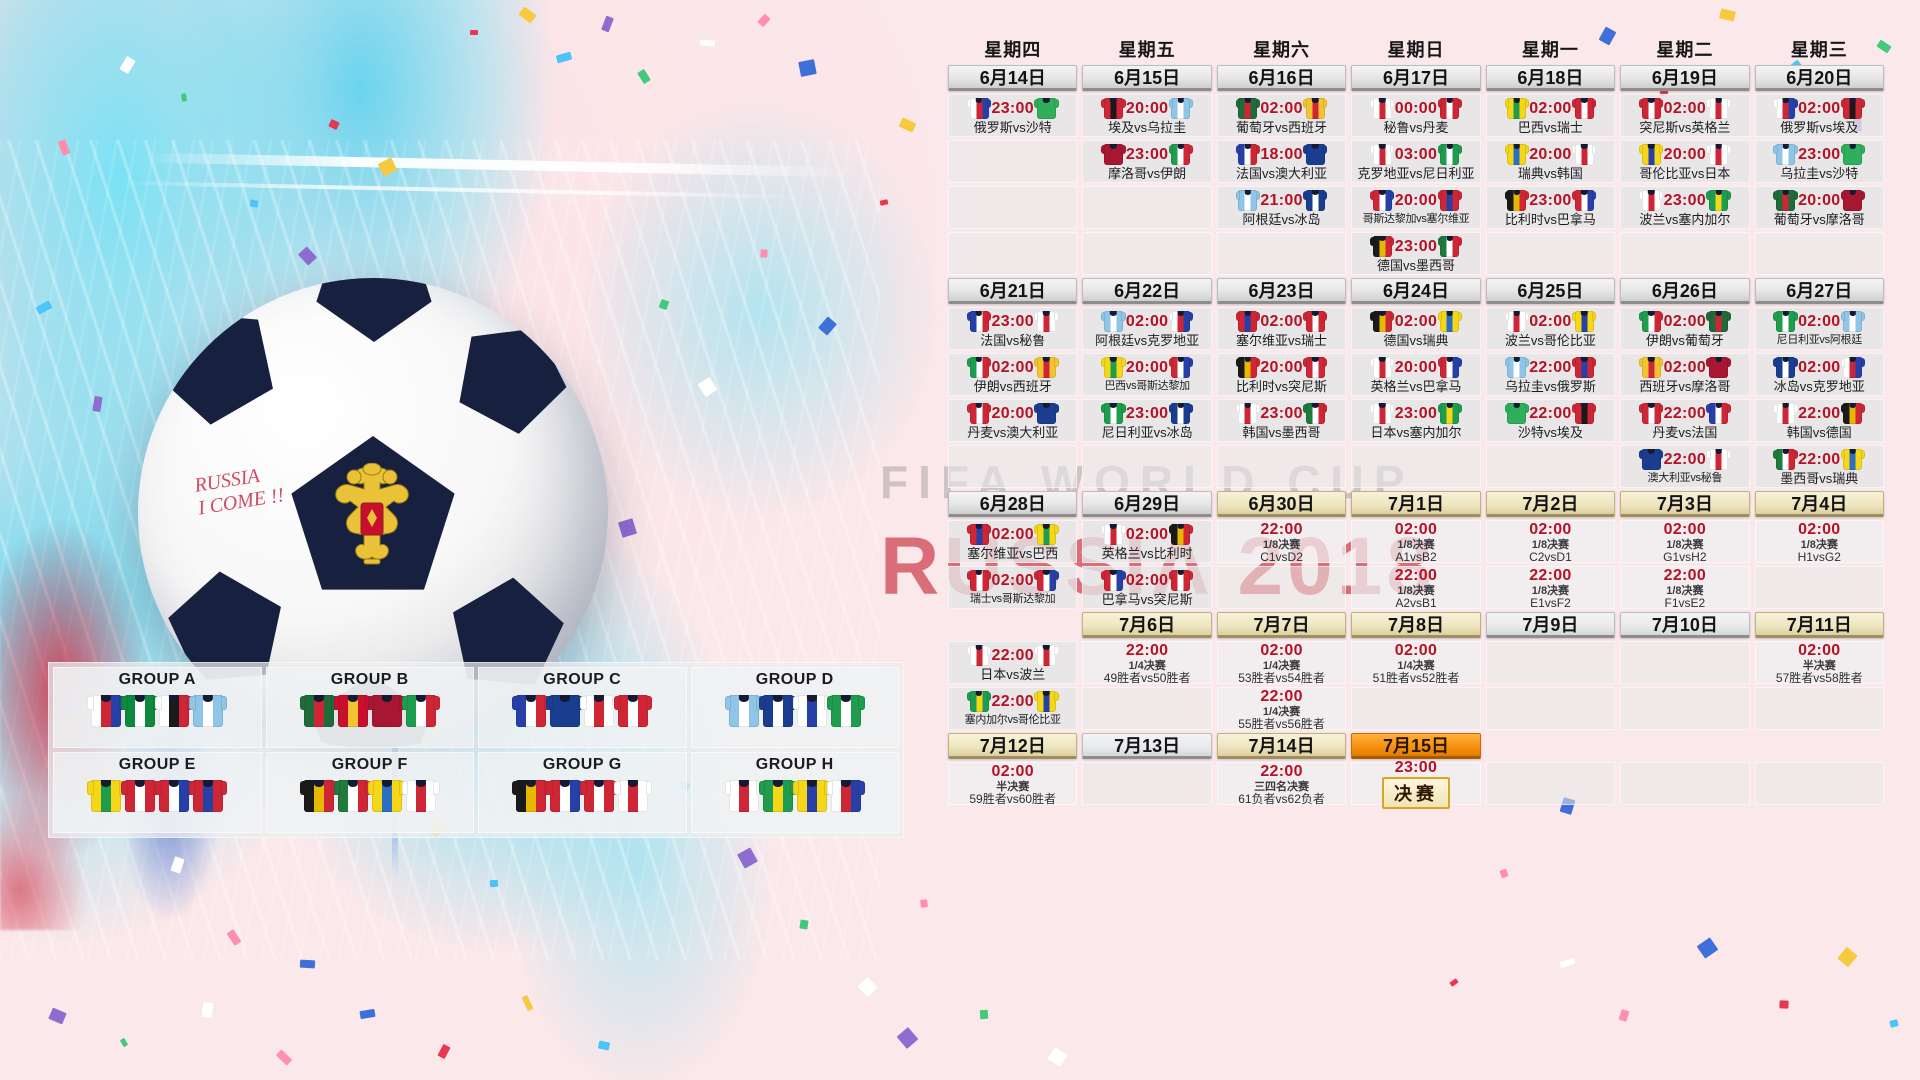 Image resolution: width=1920 pixels, height=1080 pixels. Describe the element at coordinates (1281, 161) in the screenshot. I see `match-cell: 18:00 法国vs澳大利亚` at that location.